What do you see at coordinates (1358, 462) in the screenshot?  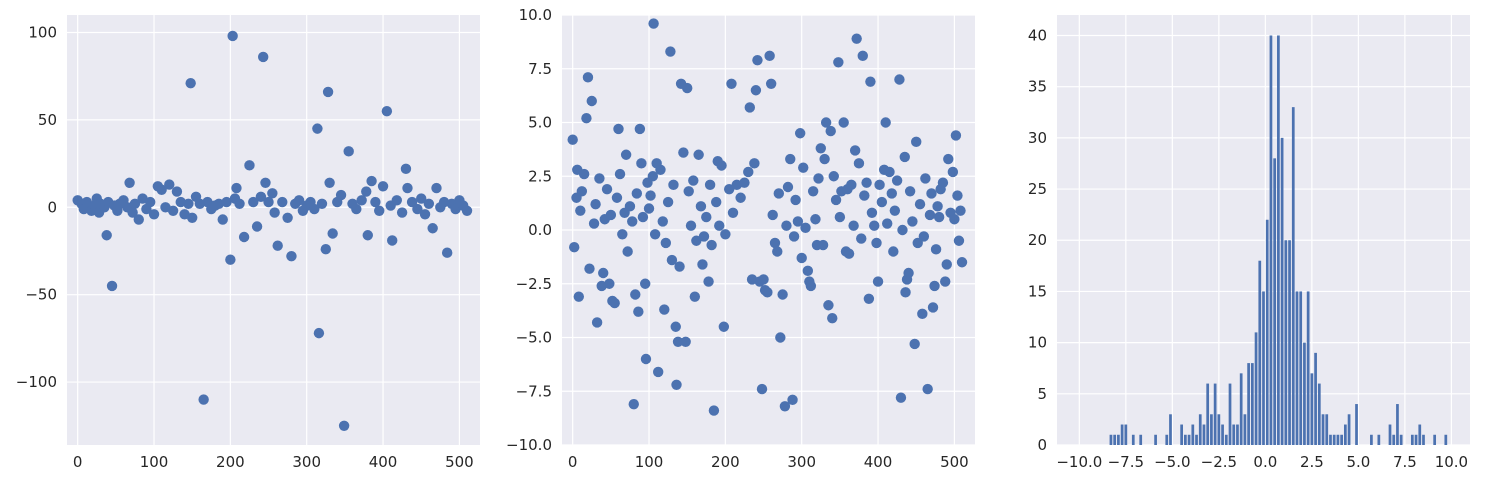 I see `x-tick-label: 5.0` at bounding box center [1358, 462].